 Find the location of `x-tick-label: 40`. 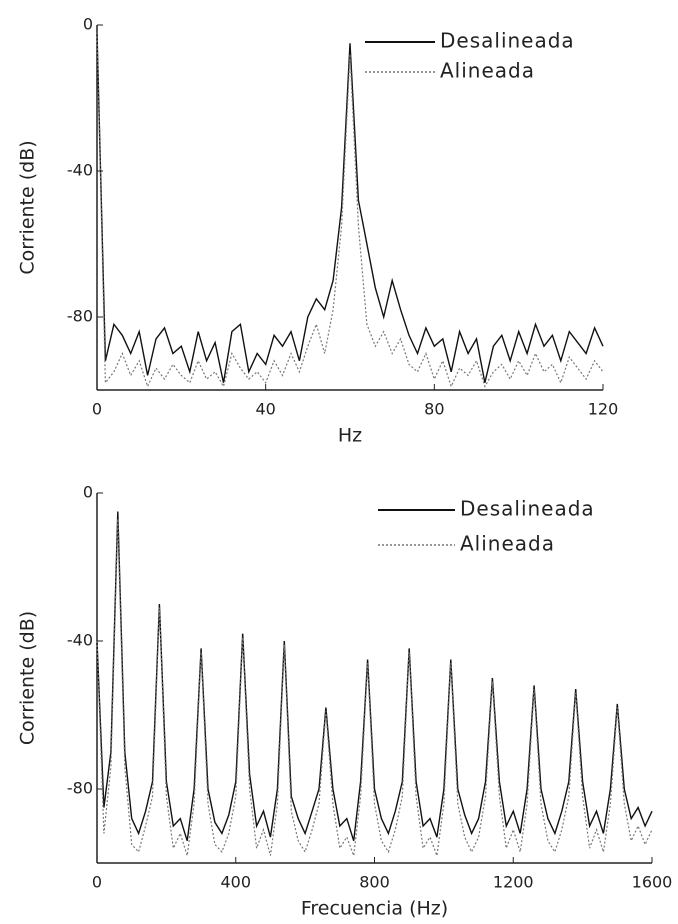

x-tick-label: 40 is located at coordinates (265, 409).